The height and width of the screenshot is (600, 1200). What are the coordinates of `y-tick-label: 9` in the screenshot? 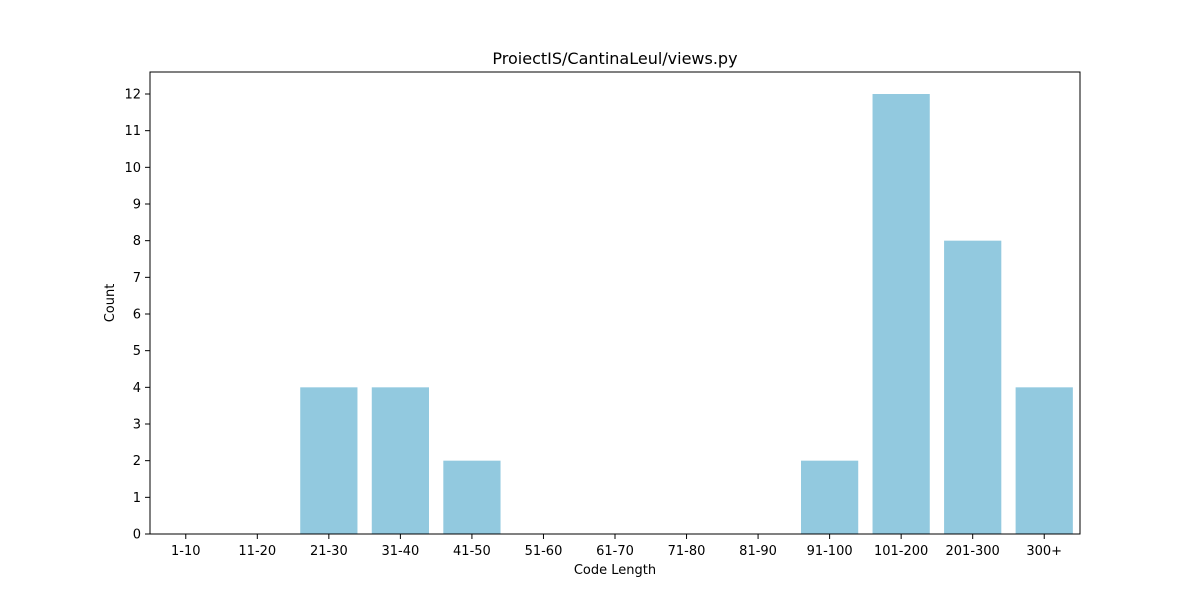 It's located at (137, 205).